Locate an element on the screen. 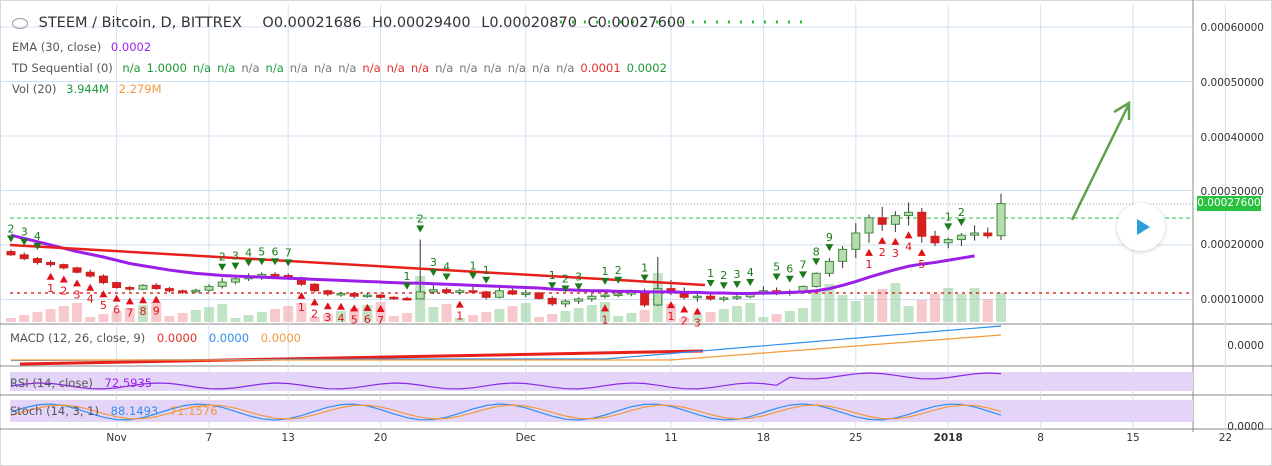 The height and width of the screenshot is (466, 1272). forecast-arrow-line is located at coordinates (1100, 163).